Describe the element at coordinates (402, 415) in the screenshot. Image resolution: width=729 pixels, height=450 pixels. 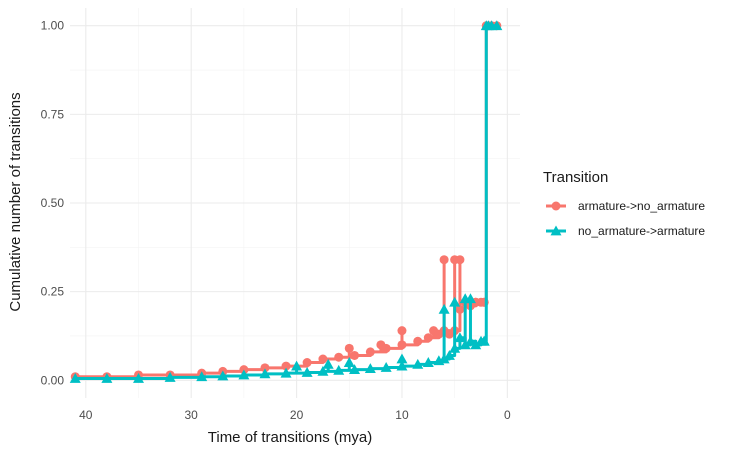
I see `x-tick-label: 10` at that location.